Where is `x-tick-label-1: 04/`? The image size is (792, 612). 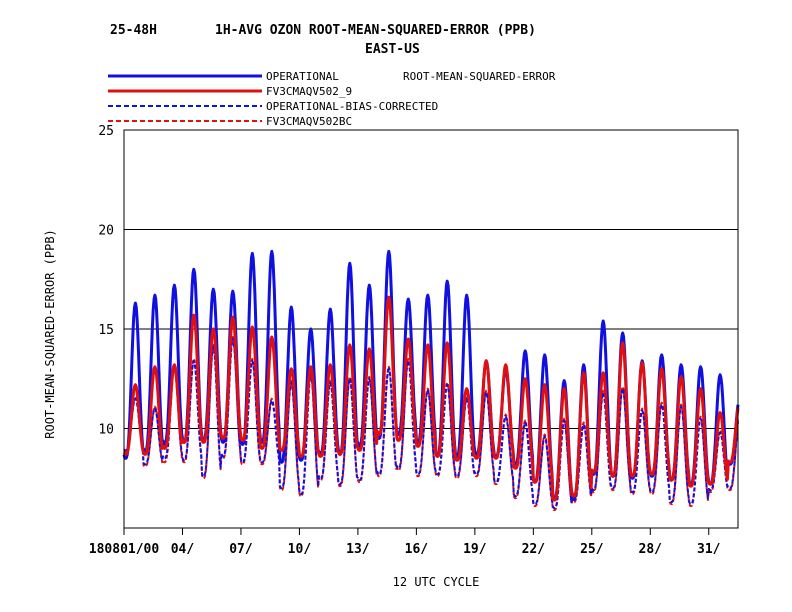
x-tick-label-1: 04/ is located at coordinates (183, 549).